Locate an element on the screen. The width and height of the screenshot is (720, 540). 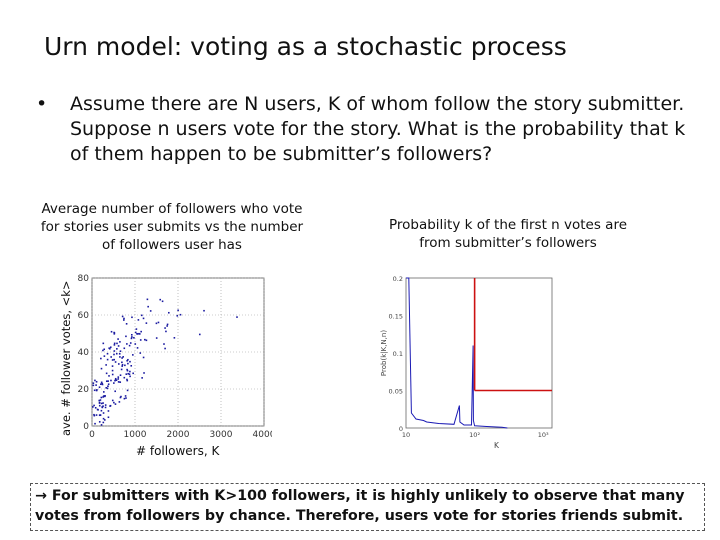
arrow-icon: → is located at coordinates (41, 496).